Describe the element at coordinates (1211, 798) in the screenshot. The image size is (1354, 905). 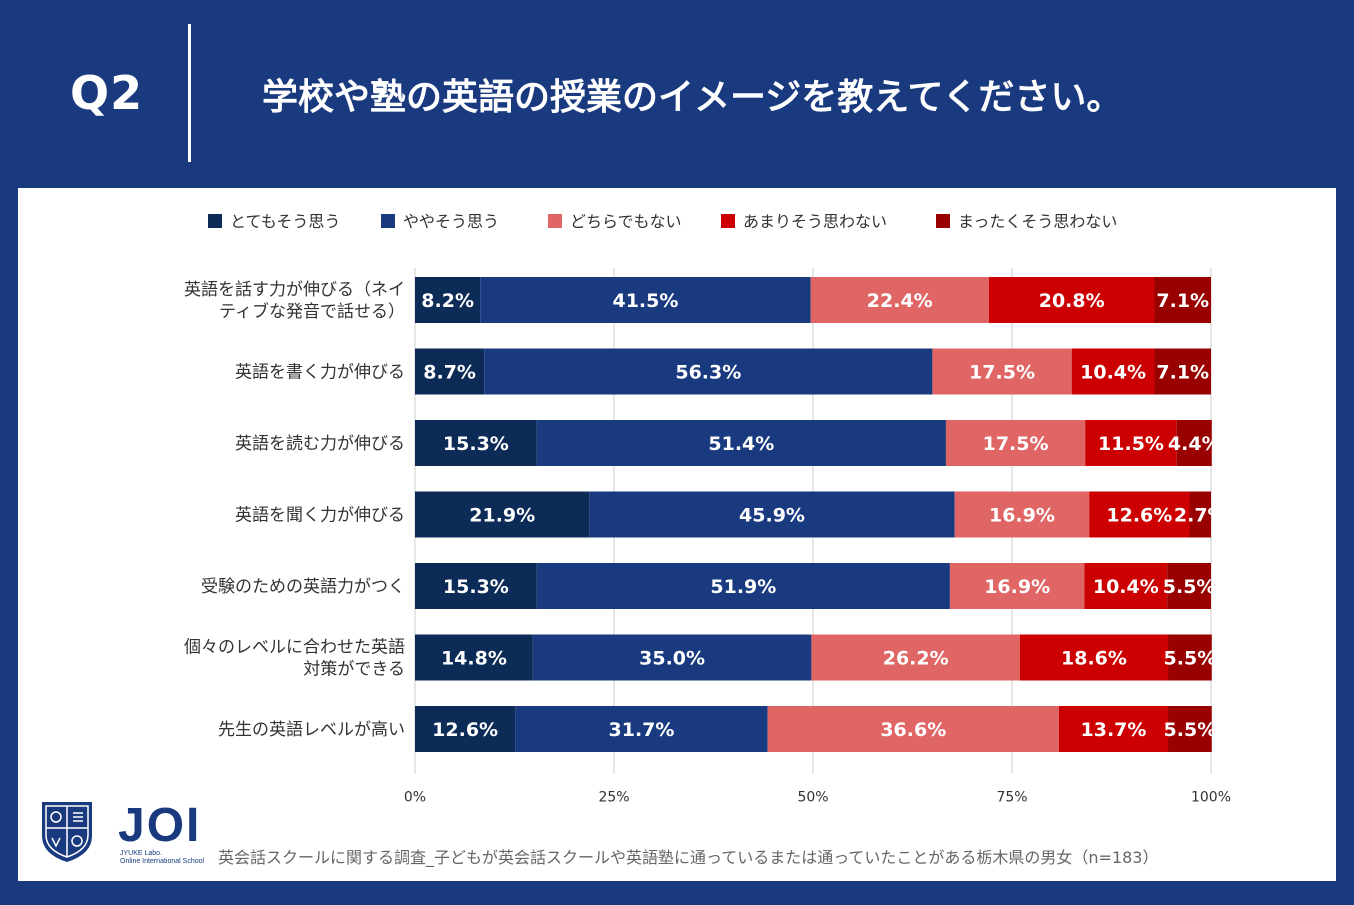
I see `x-tick-label: 100%` at that location.